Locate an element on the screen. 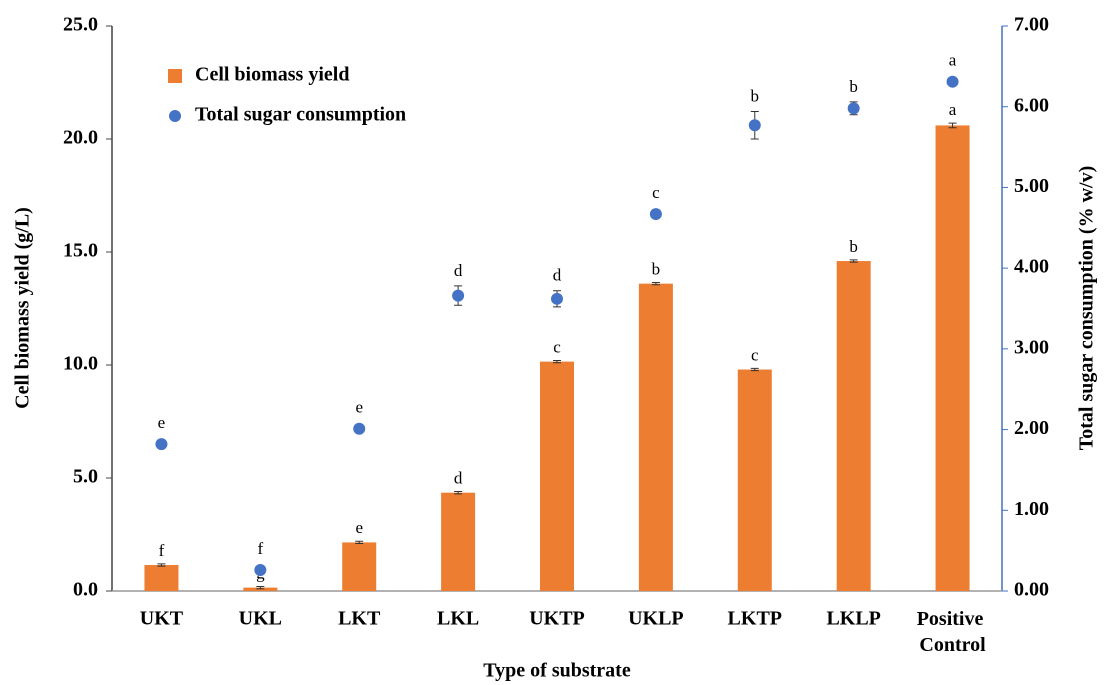 This screenshot has height=685, width=1106. y2-tick-label: 4.00 is located at coordinates (1031, 267).